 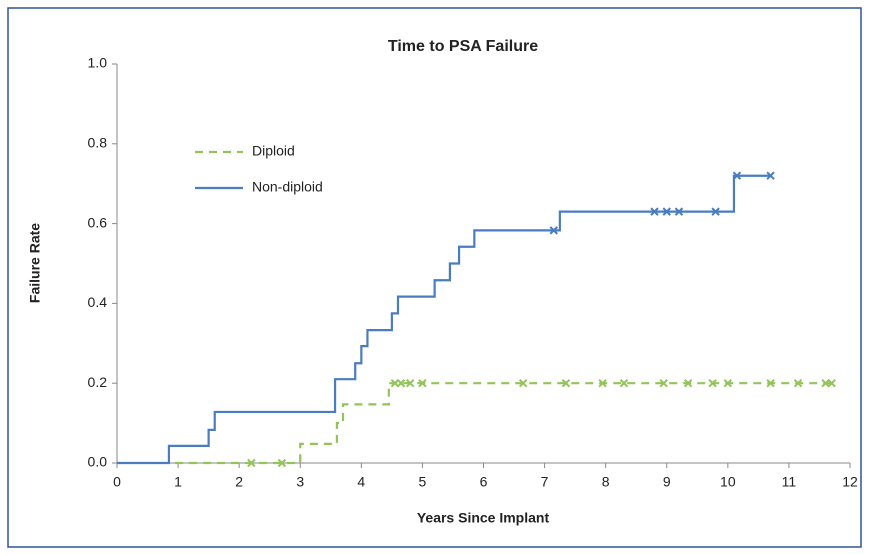 What do you see at coordinates (98, 302) in the screenshot?
I see `y-tick-label: 0.4` at bounding box center [98, 302].